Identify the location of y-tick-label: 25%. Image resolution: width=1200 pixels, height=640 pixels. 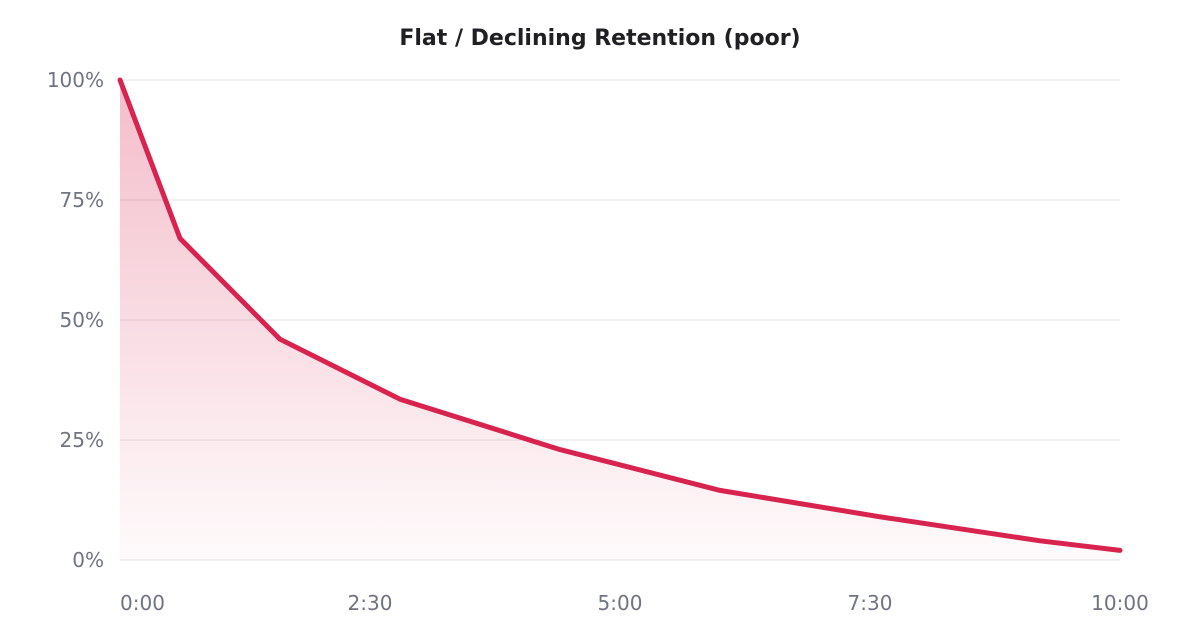
(82, 440).